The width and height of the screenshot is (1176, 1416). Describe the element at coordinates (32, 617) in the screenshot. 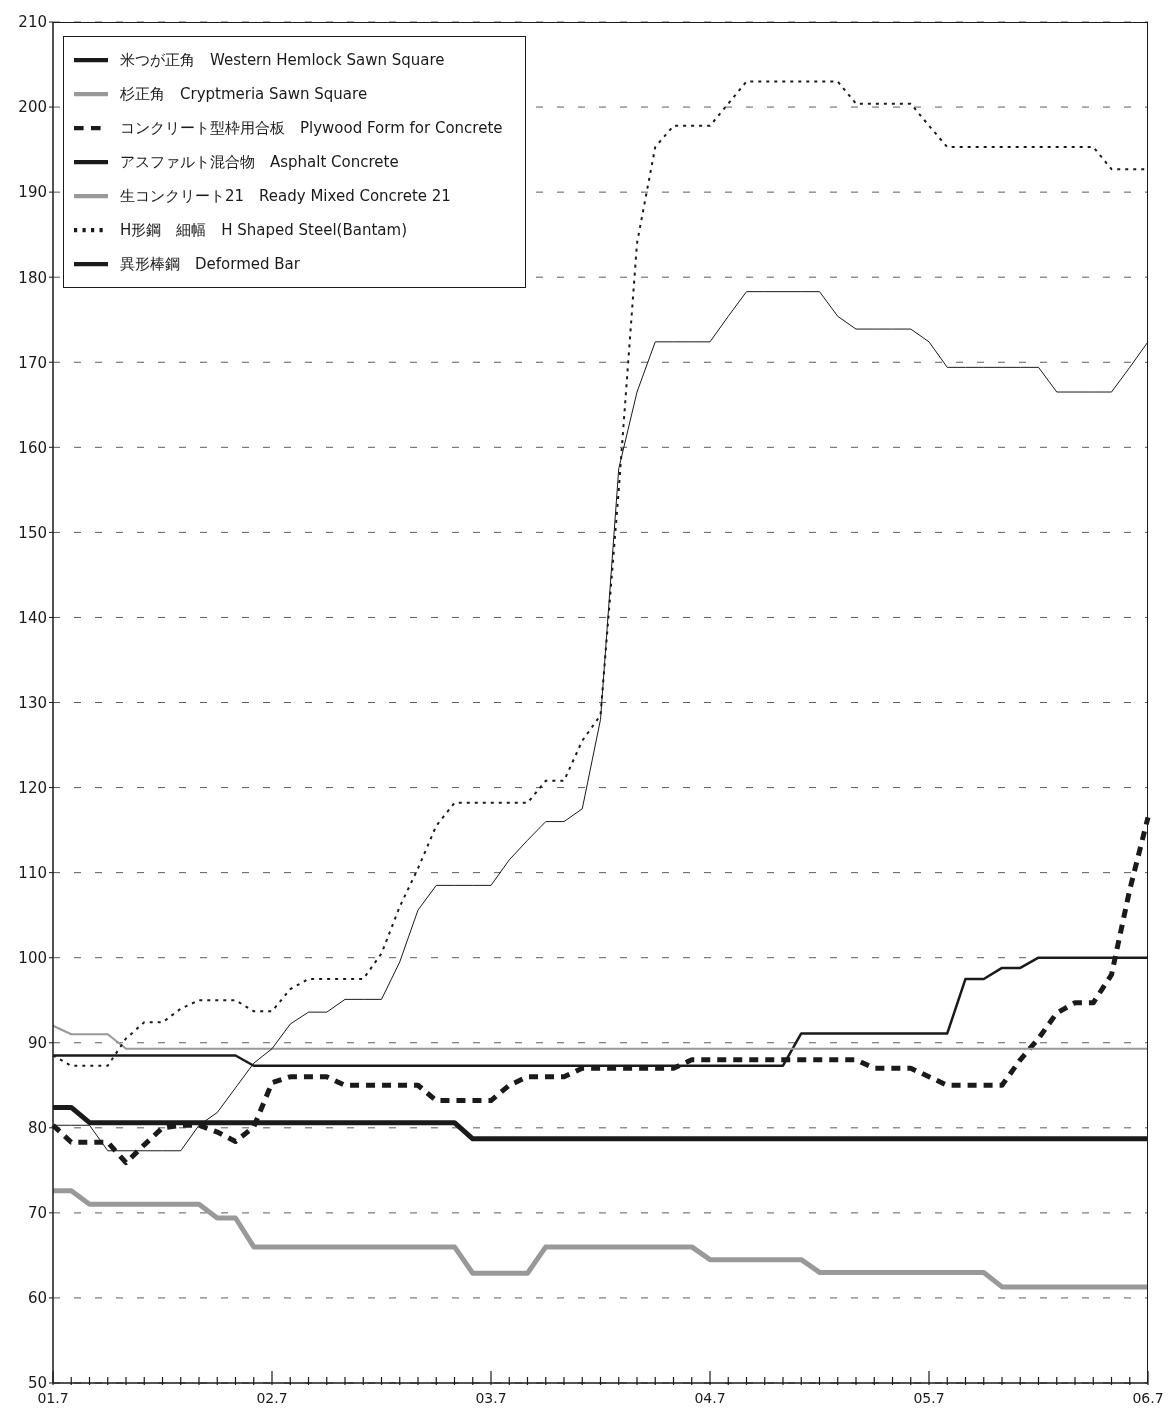

I see `y-tick-label: 140` at that location.